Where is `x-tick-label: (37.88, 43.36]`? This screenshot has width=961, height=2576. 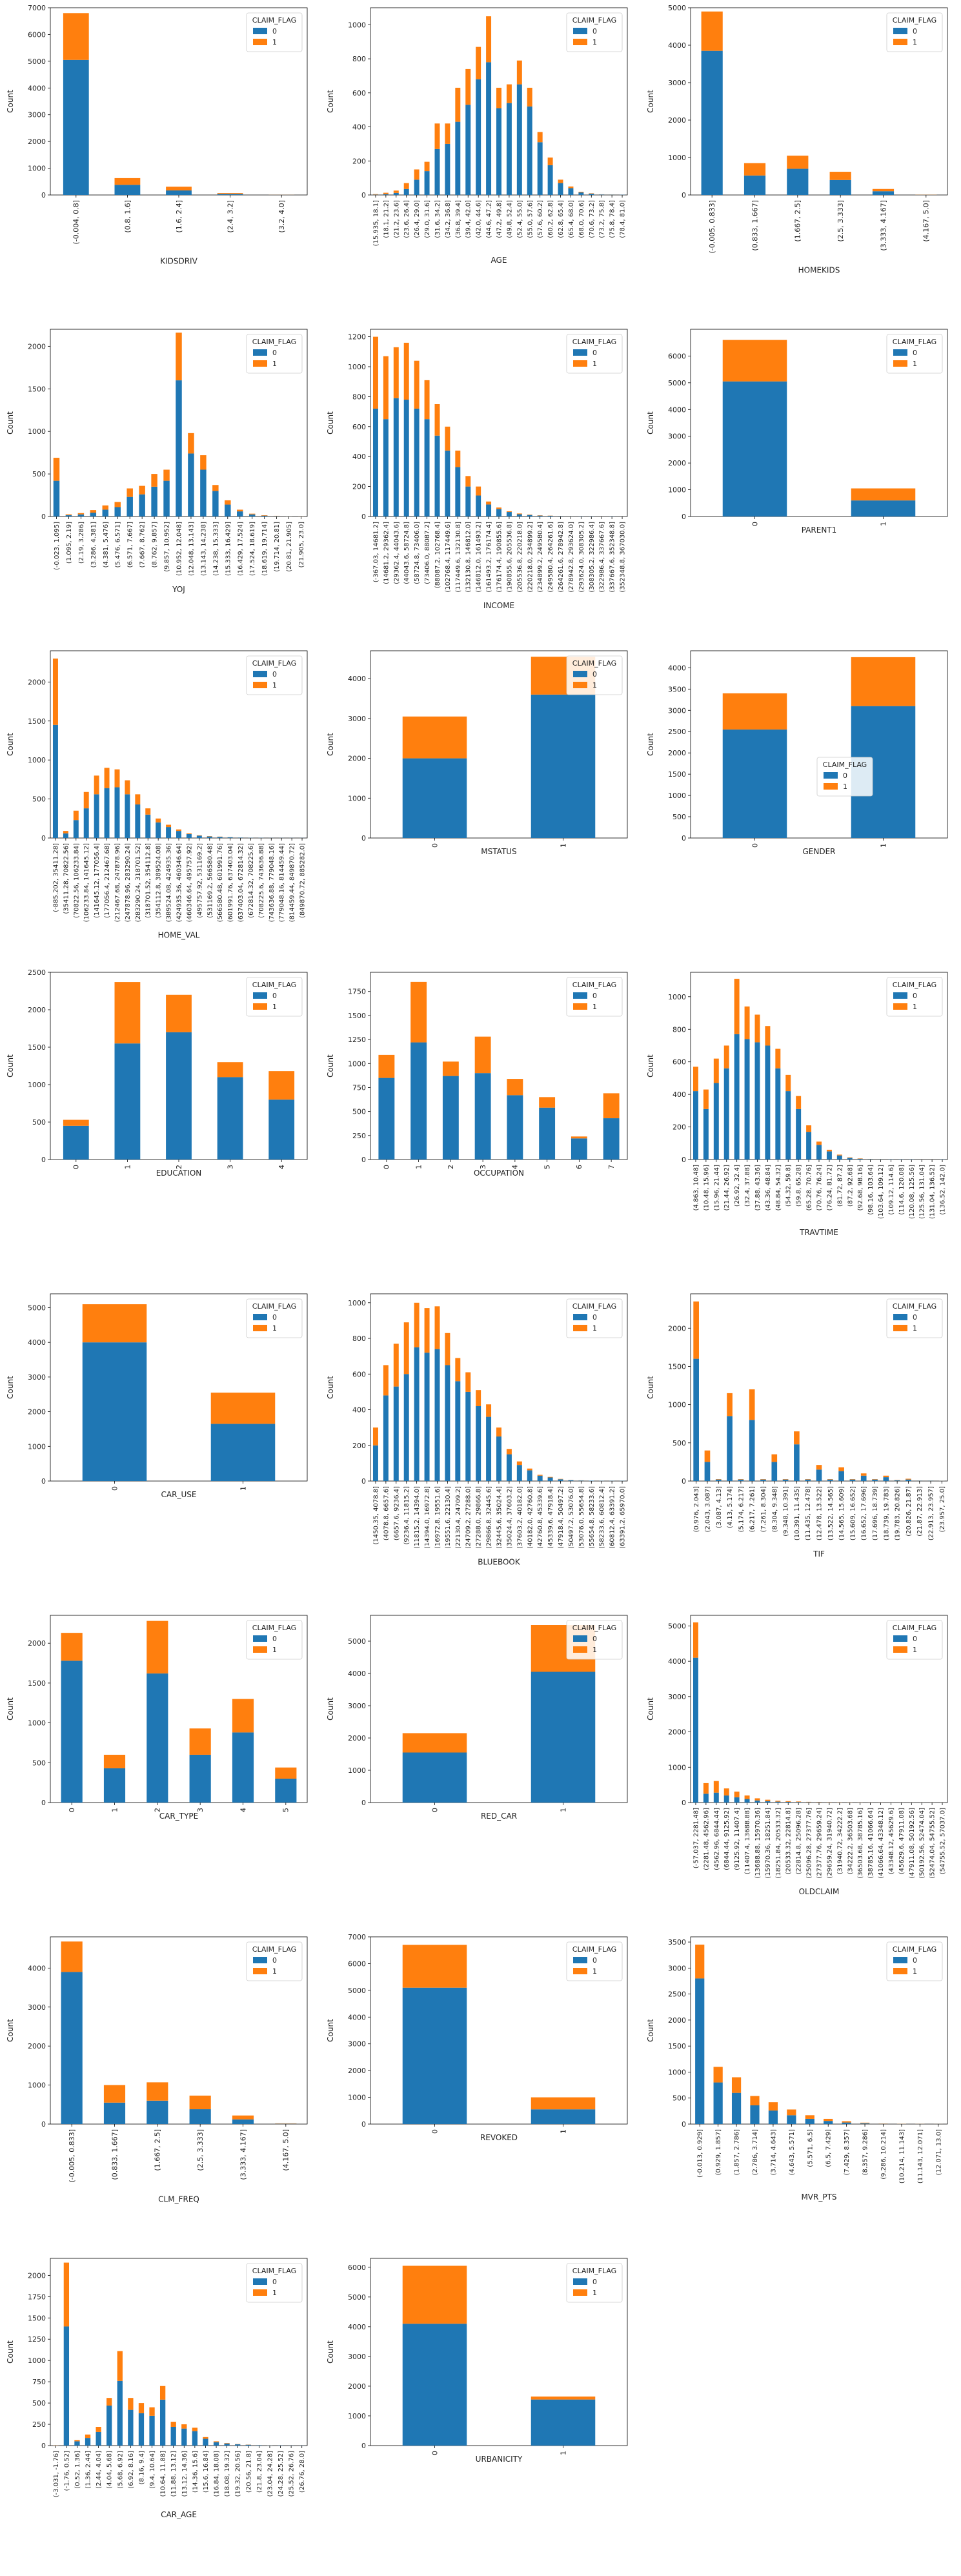
x-tick-label: (37.88, 43.36] is located at coordinates (758, 1188).